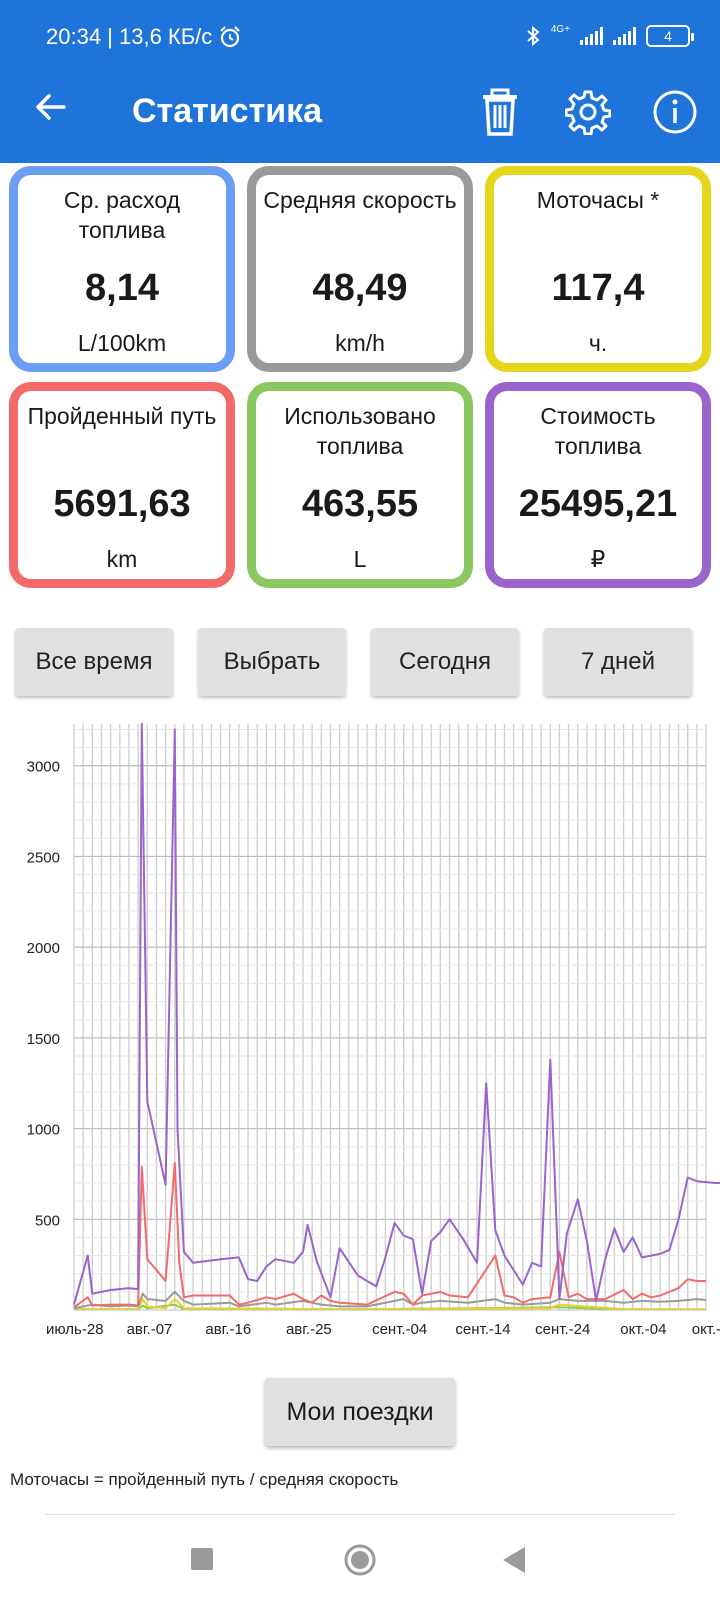 The width and height of the screenshot is (720, 1600). What do you see at coordinates (598, 343) in the screenshot?
I see `card-unit: ч.` at bounding box center [598, 343].